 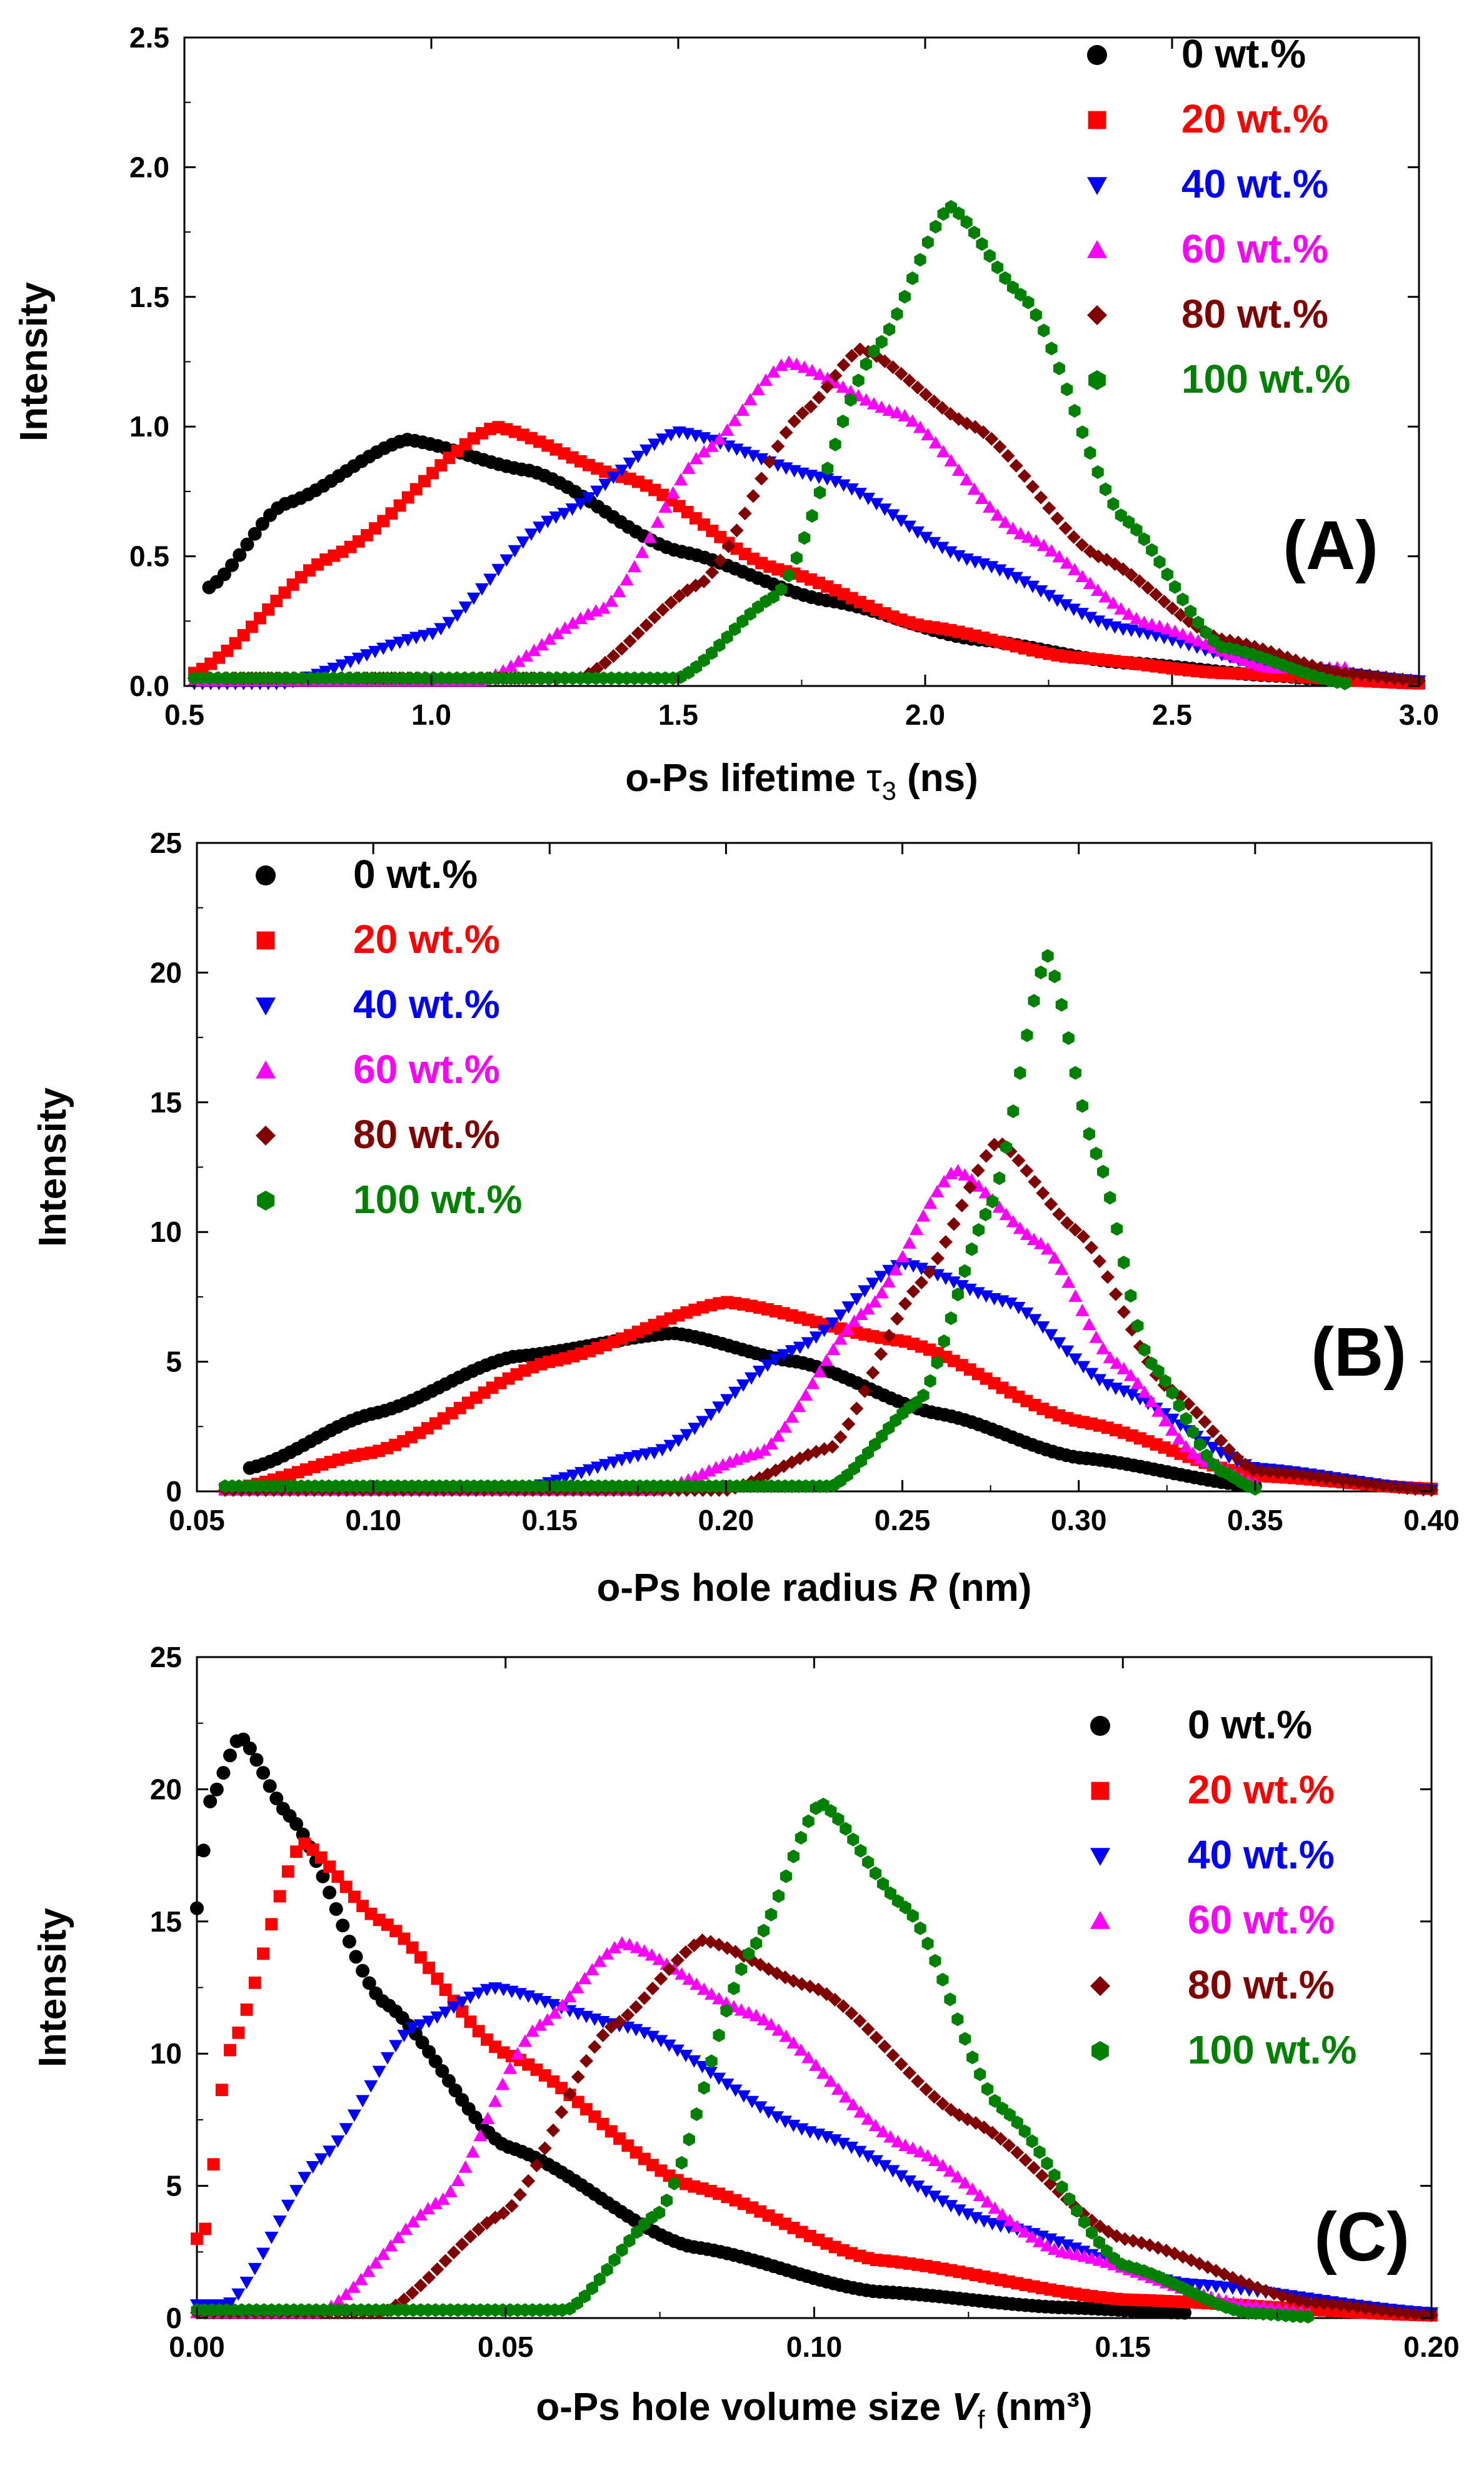 I want to click on legend-item: 0 wt.%, so click(x=1201, y=1725).